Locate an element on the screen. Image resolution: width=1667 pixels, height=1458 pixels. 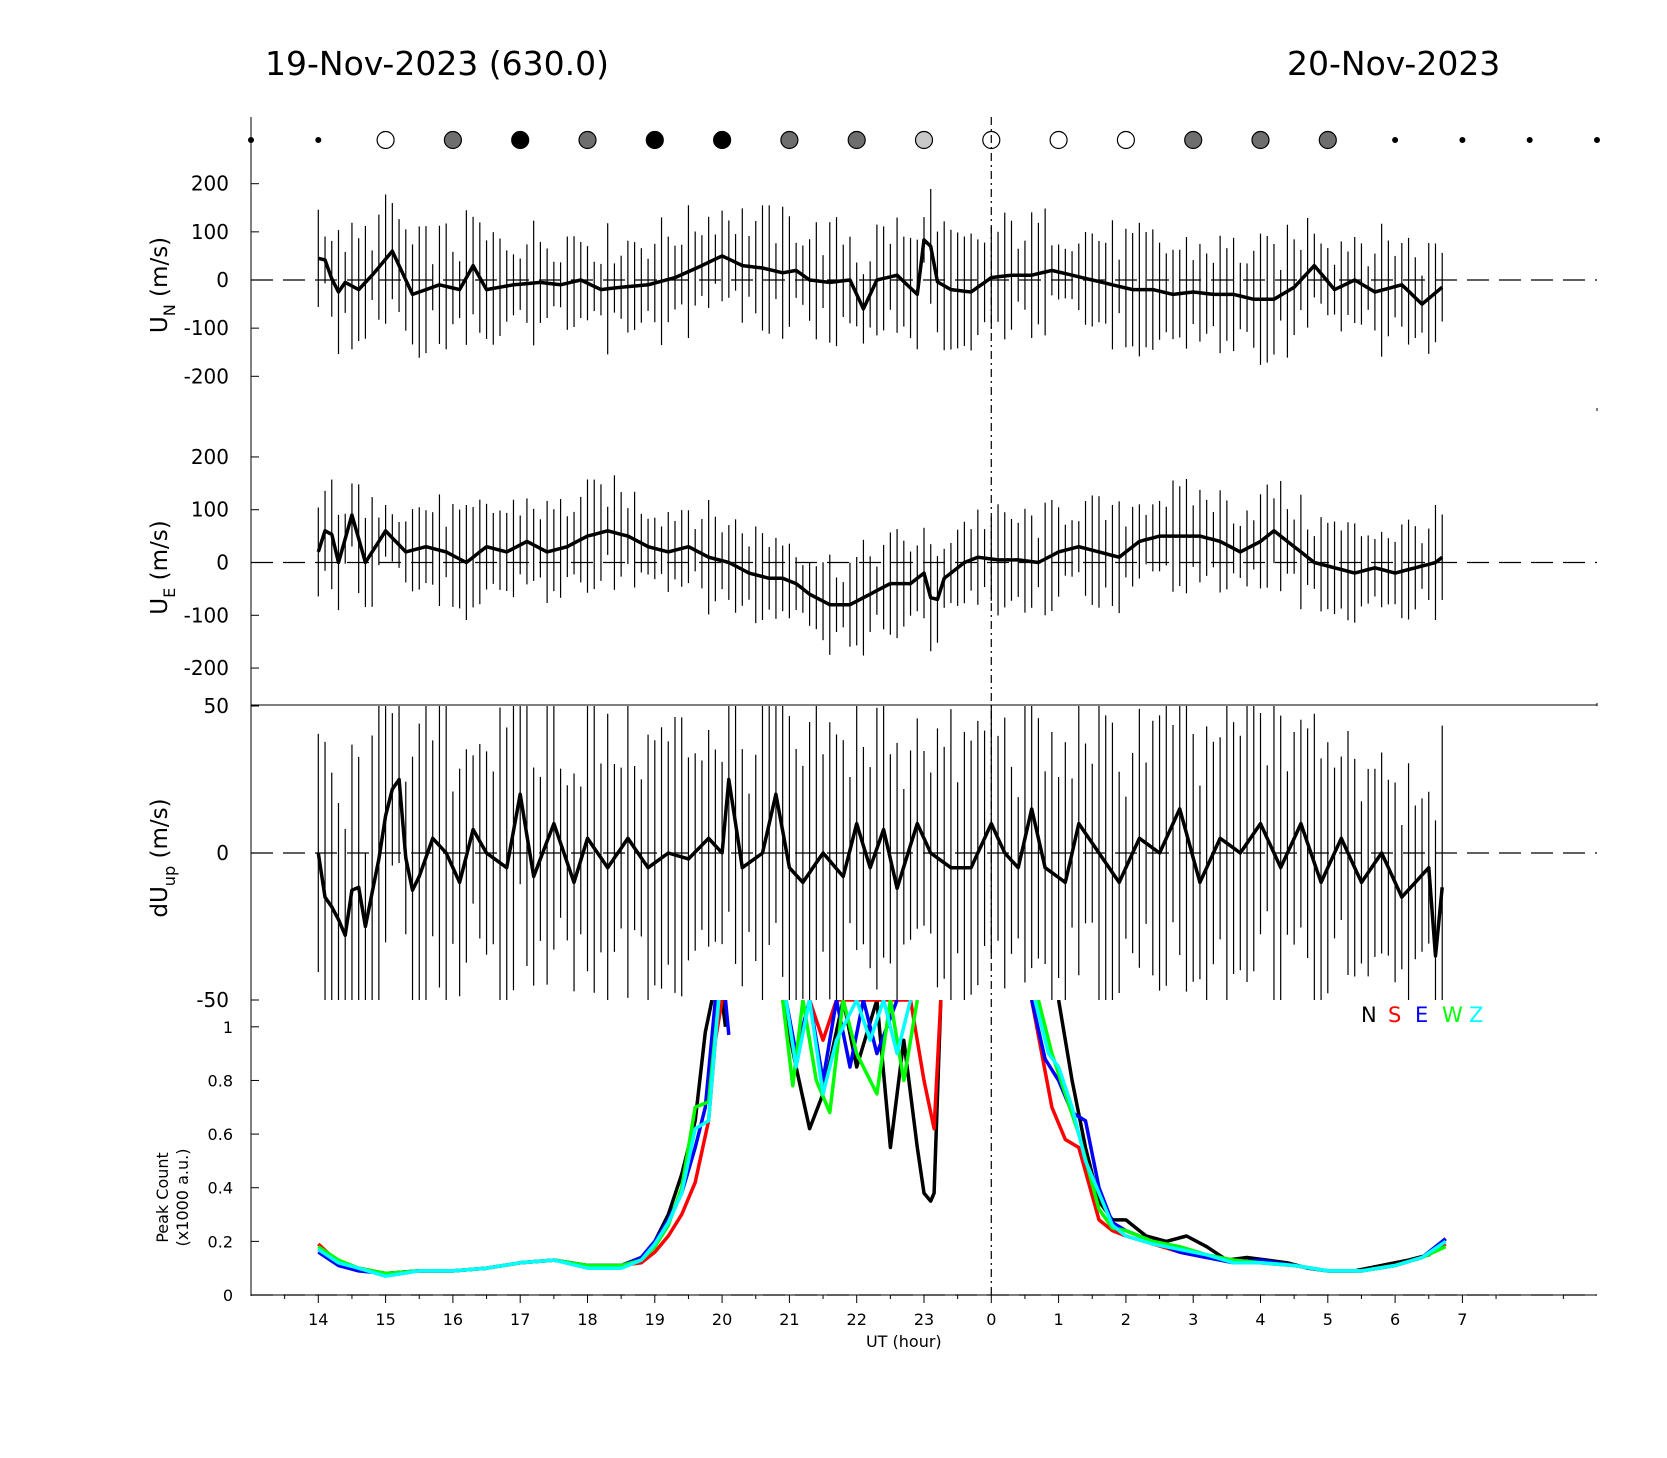
x-tick-label: 1 is located at coordinates (1059, 1319).